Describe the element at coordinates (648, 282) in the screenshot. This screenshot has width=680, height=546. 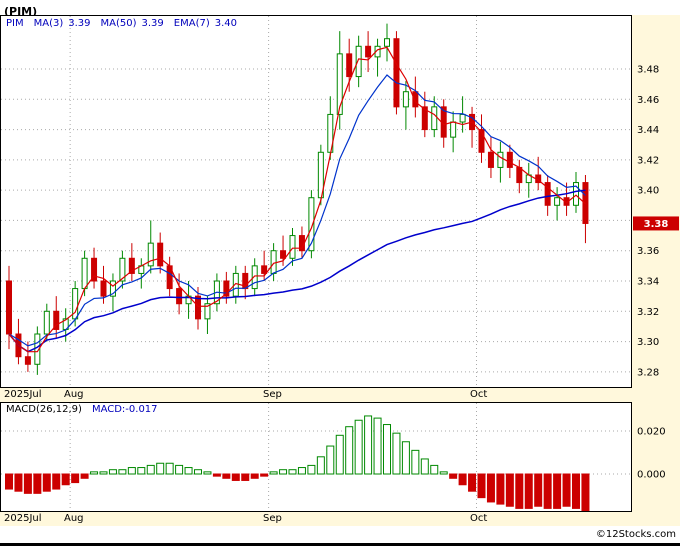
I see `svg-text: 3.34` at that location.